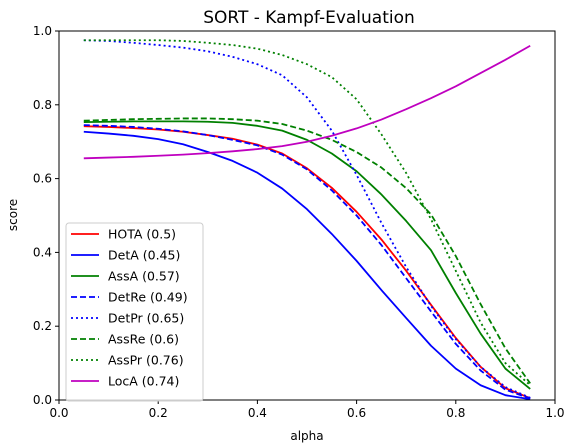 This screenshot has height=447, width=569. What do you see at coordinates (309, 18) in the screenshot?
I see `chart-title: SORT - Kampf-Evaluation` at bounding box center [309, 18].